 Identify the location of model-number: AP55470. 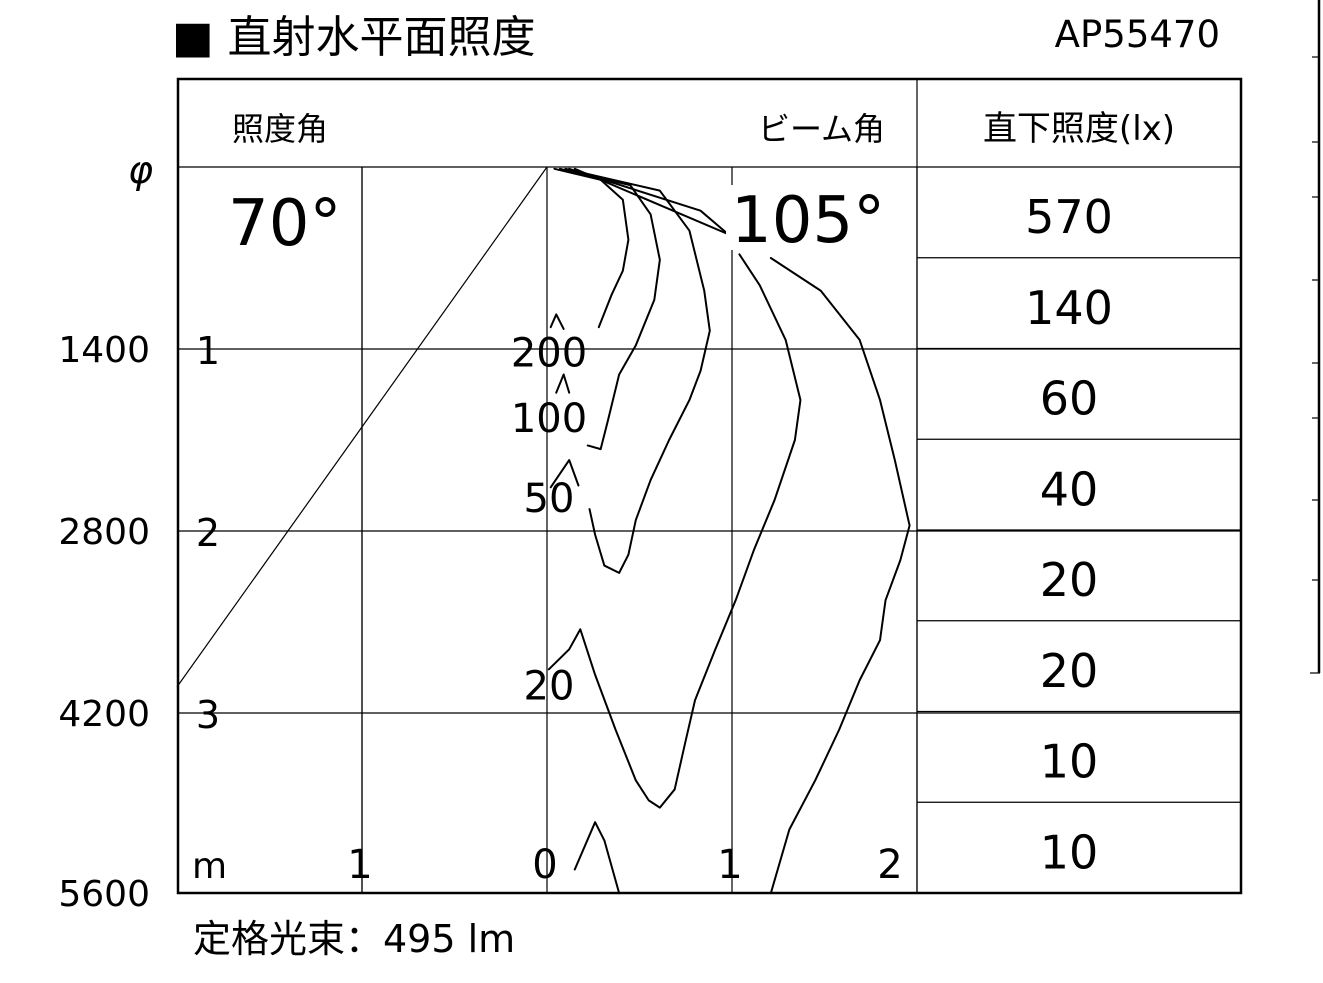
(1137, 34).